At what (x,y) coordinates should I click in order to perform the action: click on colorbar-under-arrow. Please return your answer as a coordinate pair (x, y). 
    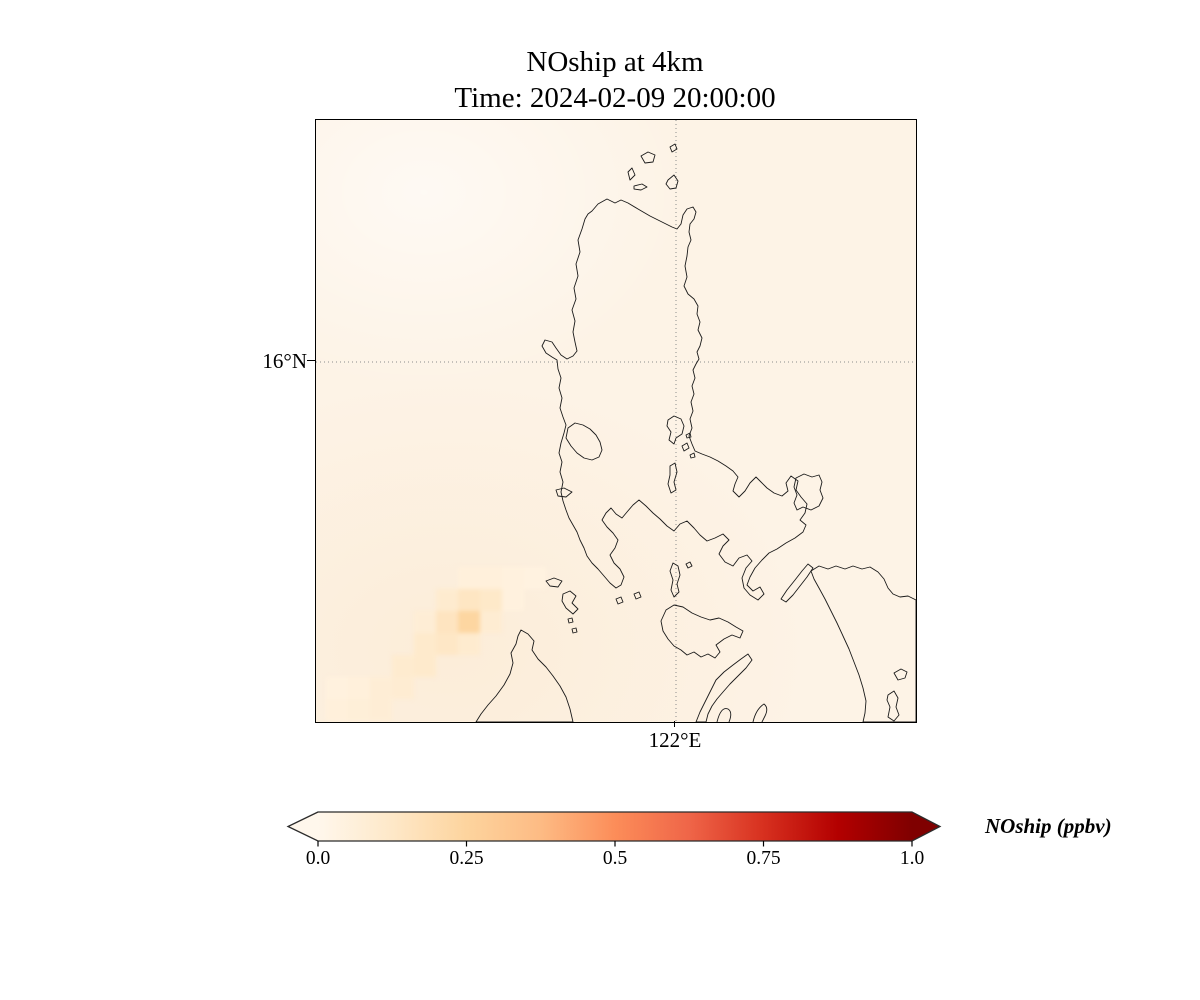
    Looking at the image, I should click on (303, 826).